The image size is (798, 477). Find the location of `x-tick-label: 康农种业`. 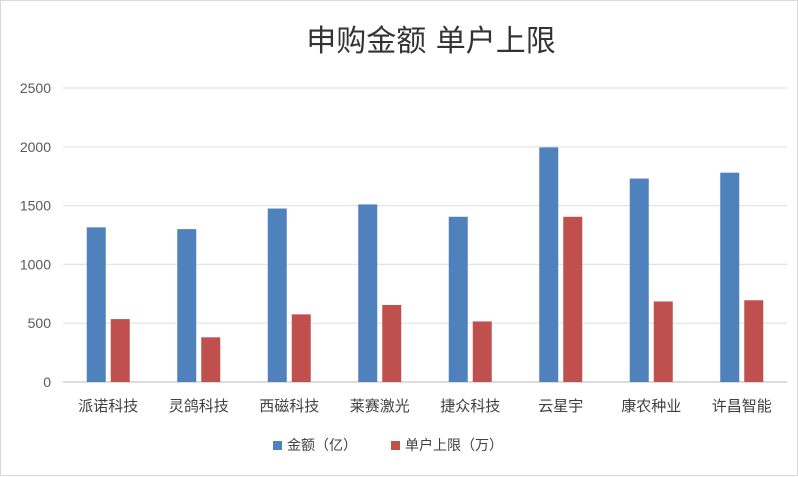

x-tick-label: 康农种业 is located at coordinates (651, 406).